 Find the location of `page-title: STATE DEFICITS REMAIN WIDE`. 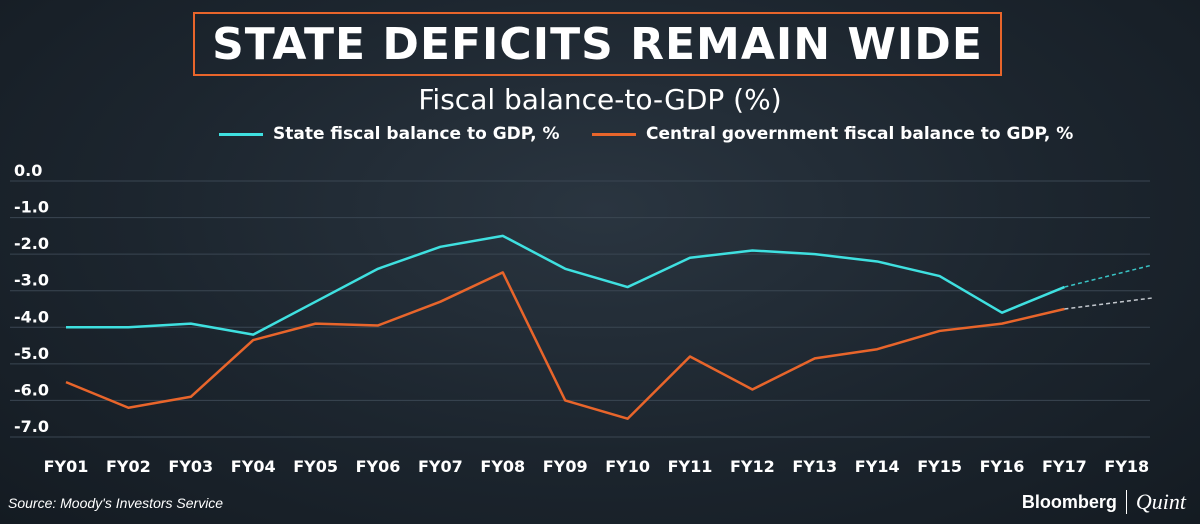

page-title: STATE DEFICITS REMAIN WIDE is located at coordinates (597, 44).